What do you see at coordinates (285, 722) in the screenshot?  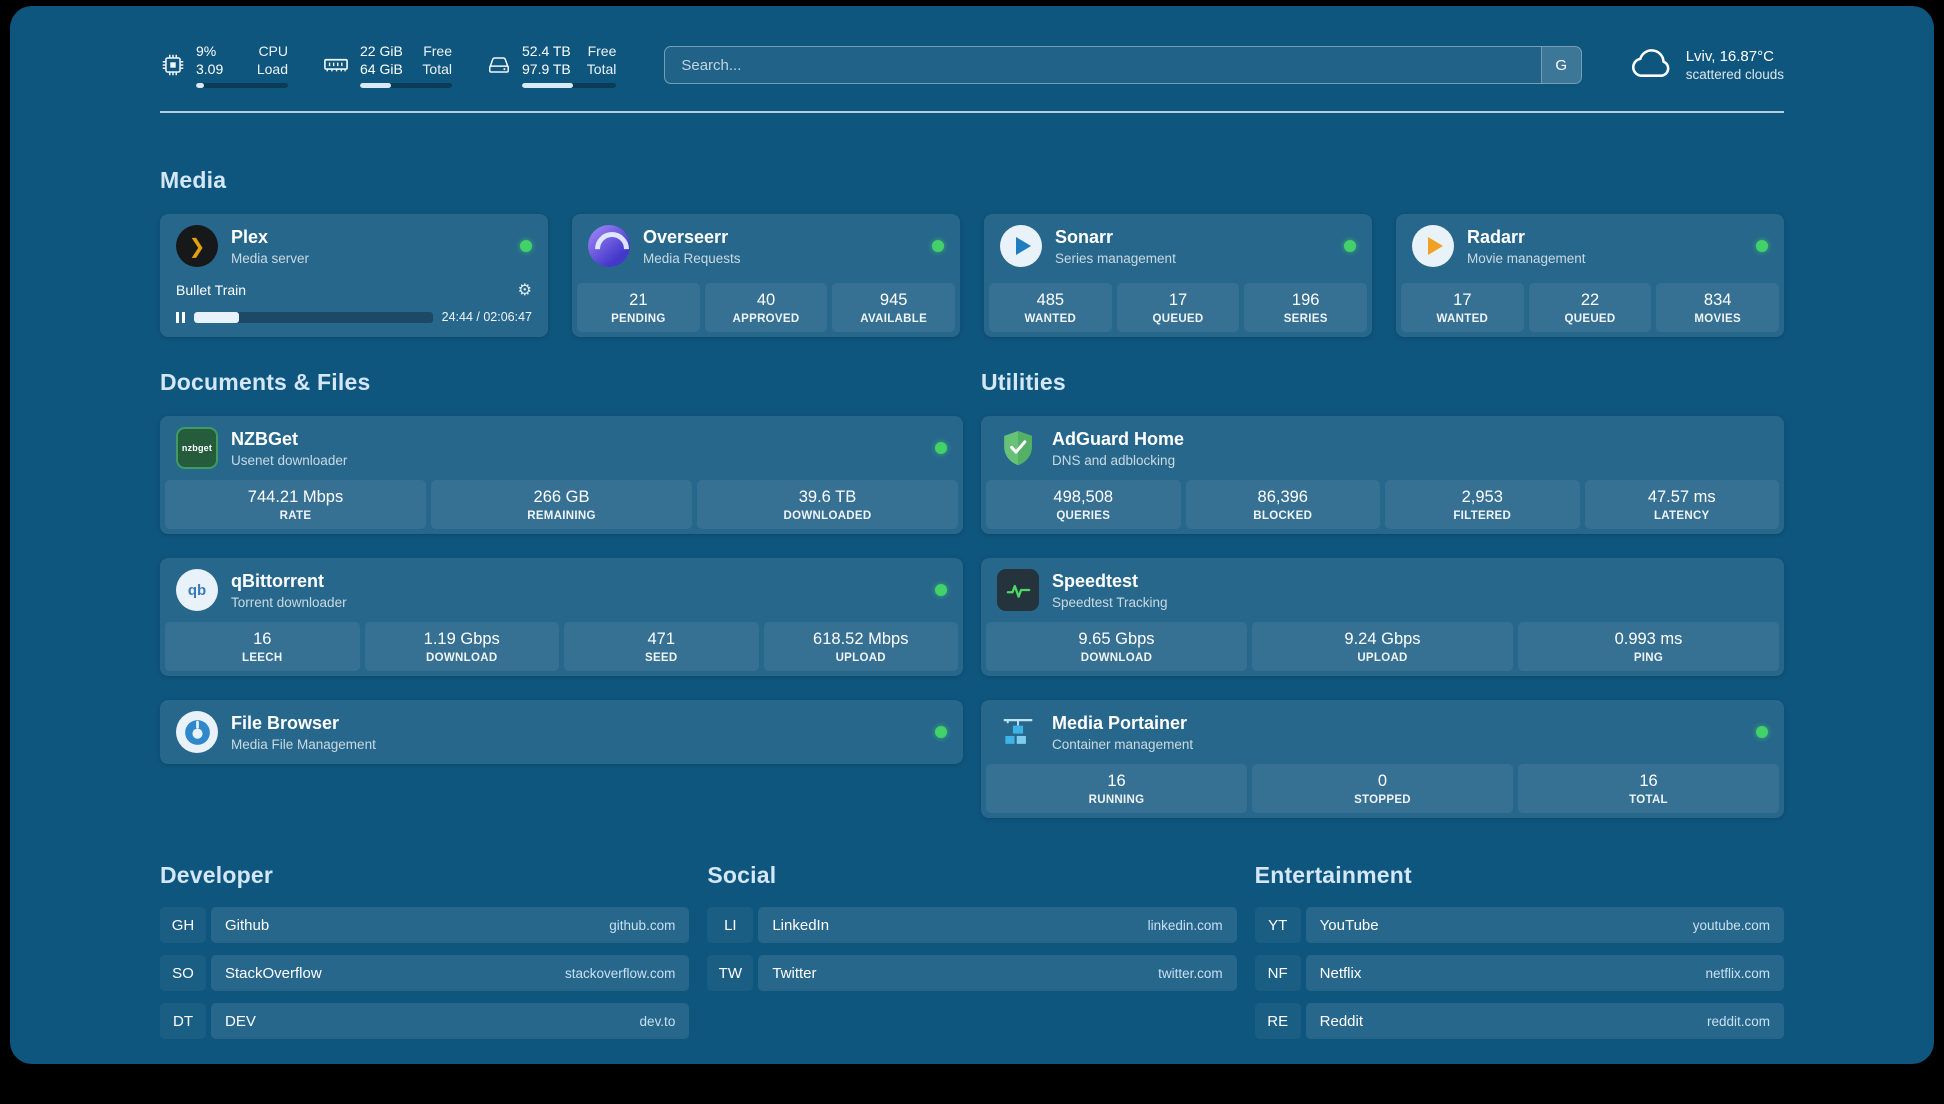 I see `app-name: File Browser` at bounding box center [285, 722].